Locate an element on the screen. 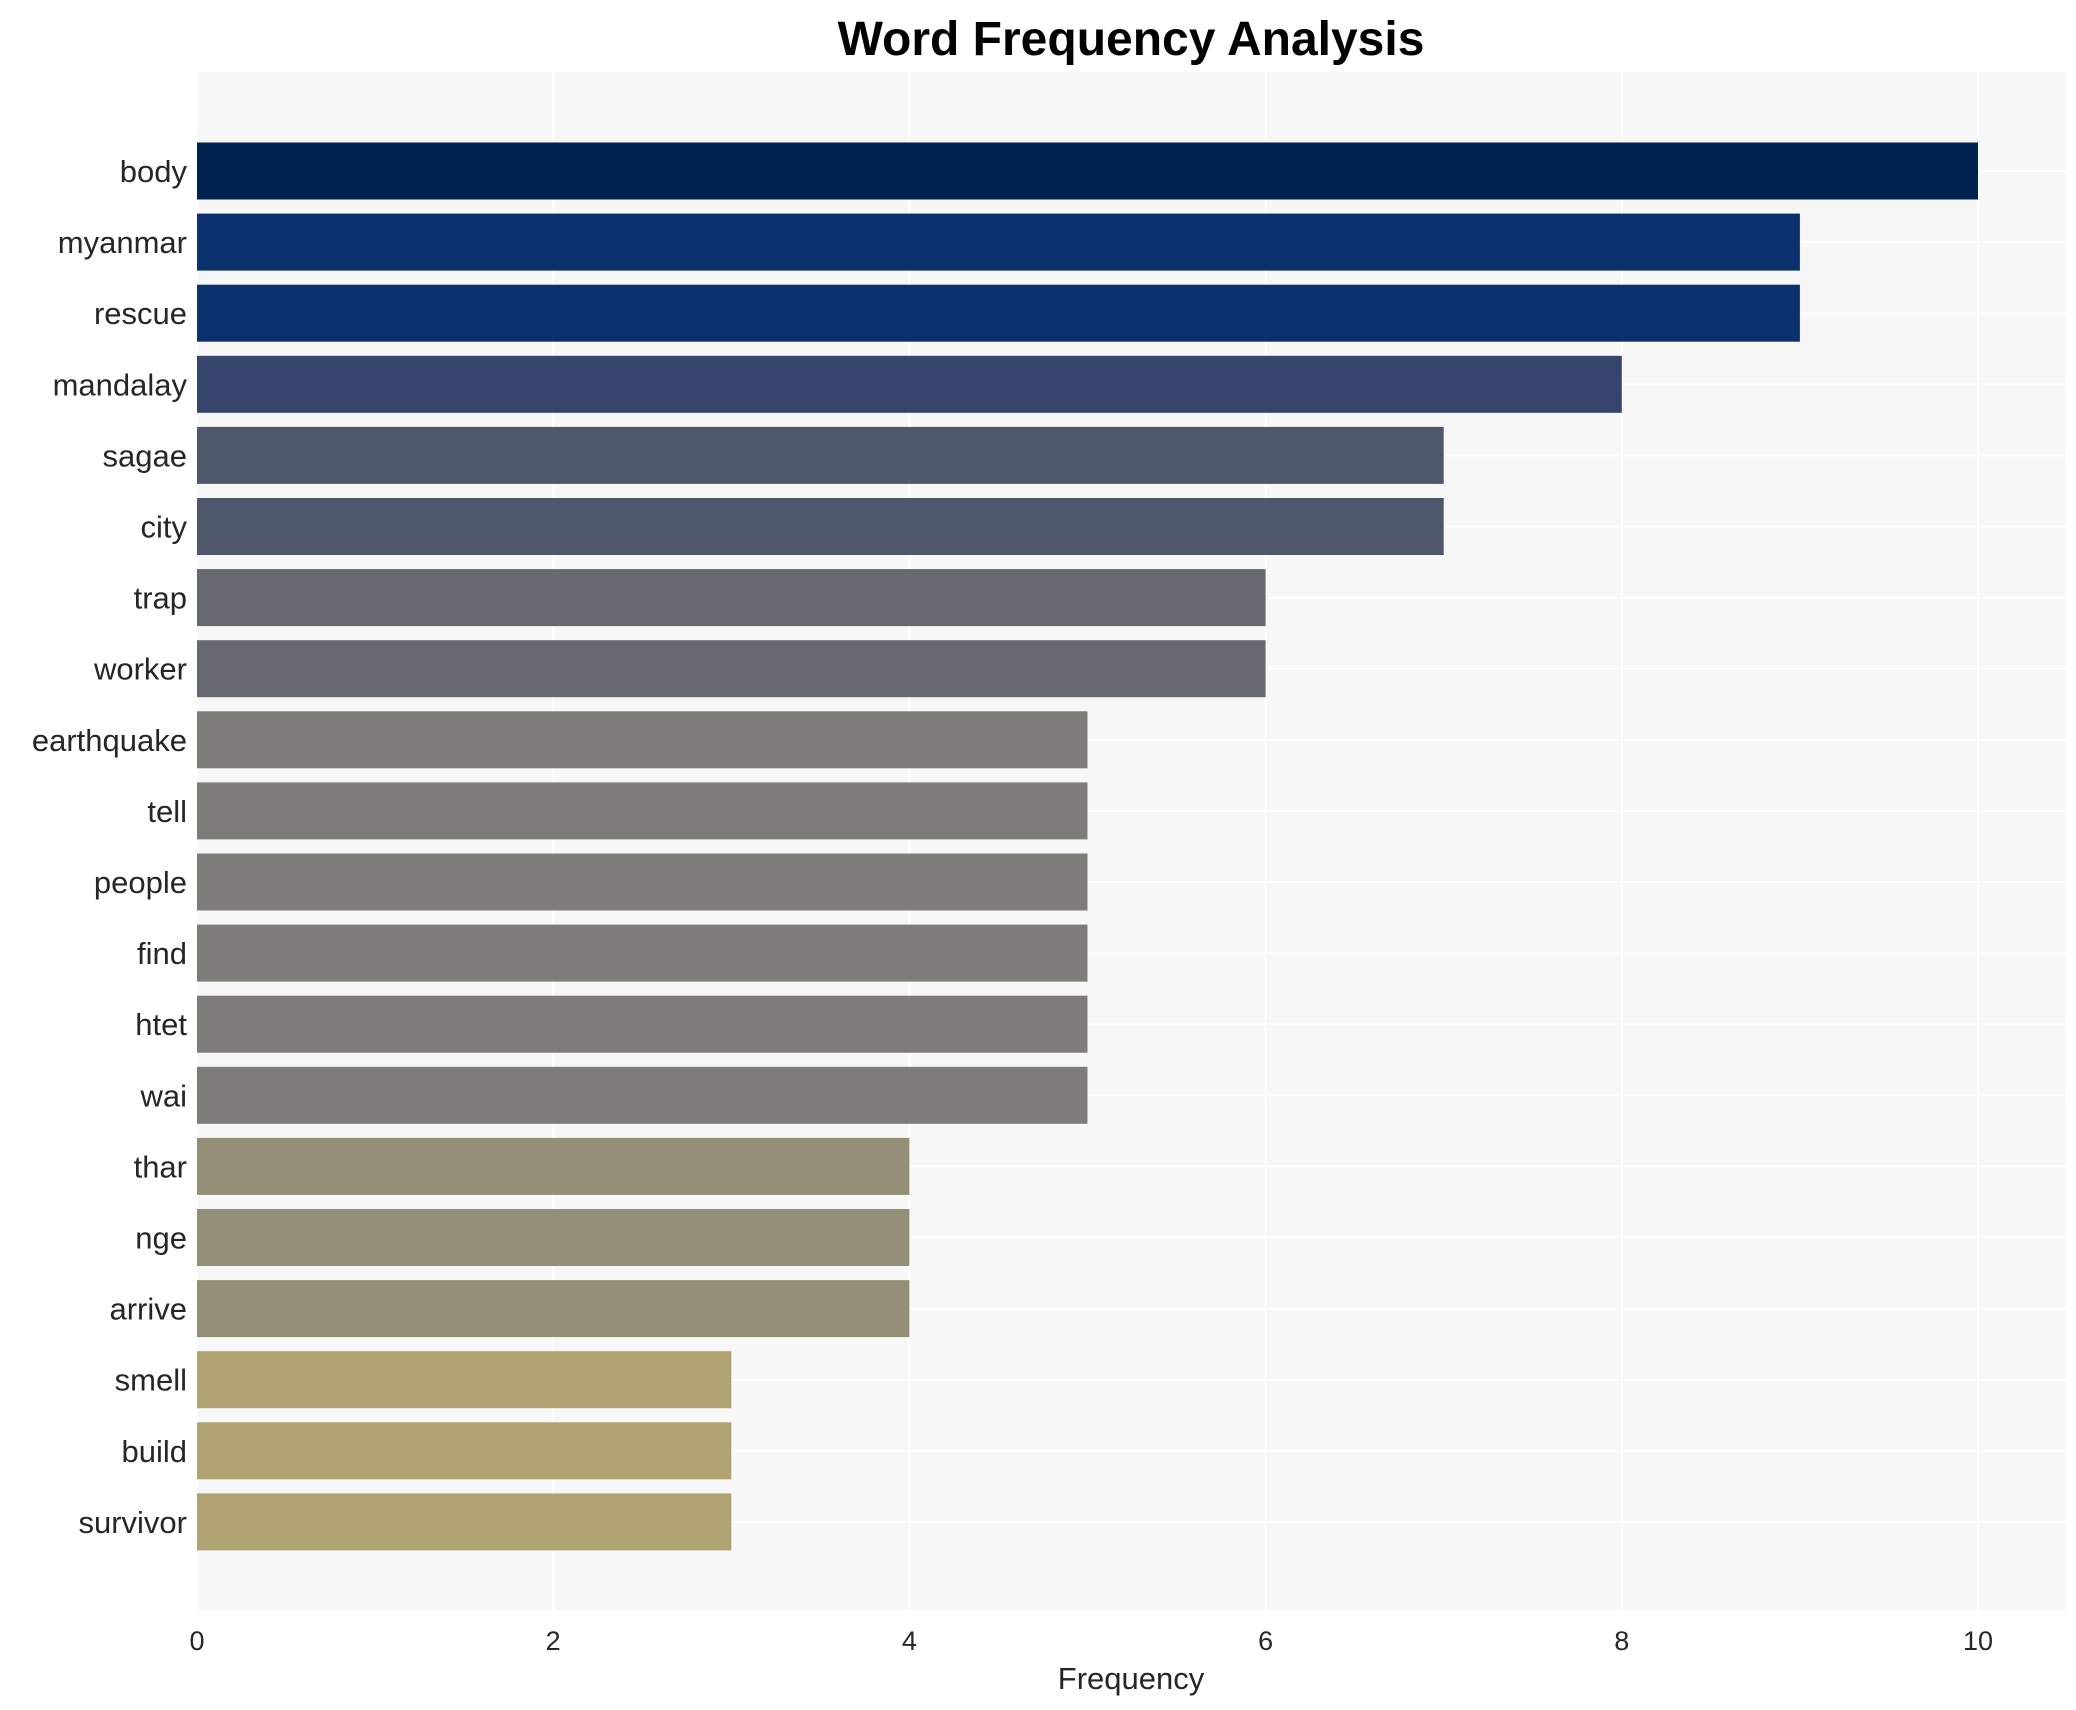 Image resolution: width=2076 pixels, height=1710 pixels. bar-survivor is located at coordinates (464, 1522).